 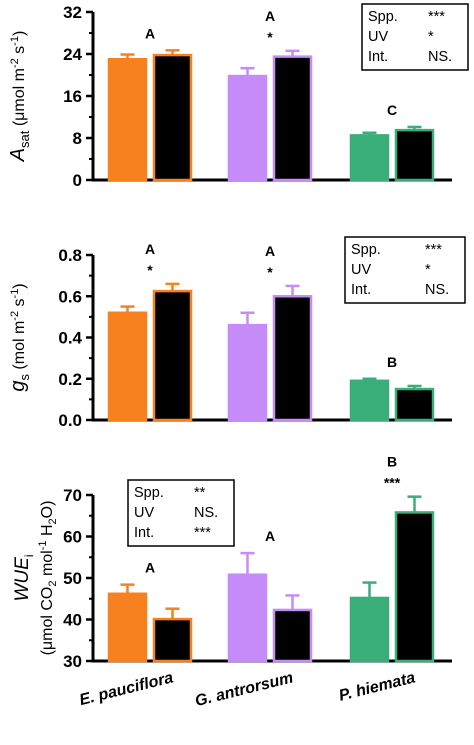 I want to click on y-tick-label: 0.0, so click(x=70, y=420).